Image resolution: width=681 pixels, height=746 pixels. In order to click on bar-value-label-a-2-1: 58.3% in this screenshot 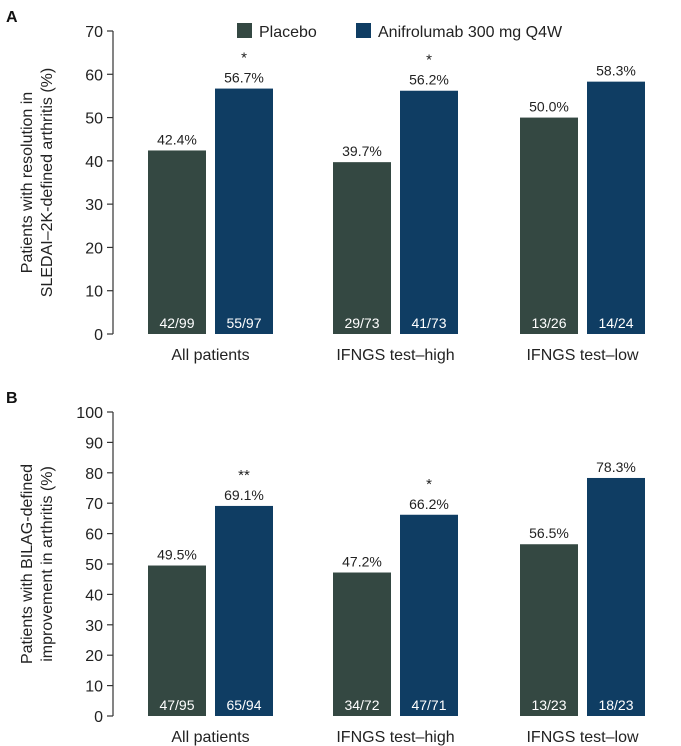, I will do `click(616, 71)`.